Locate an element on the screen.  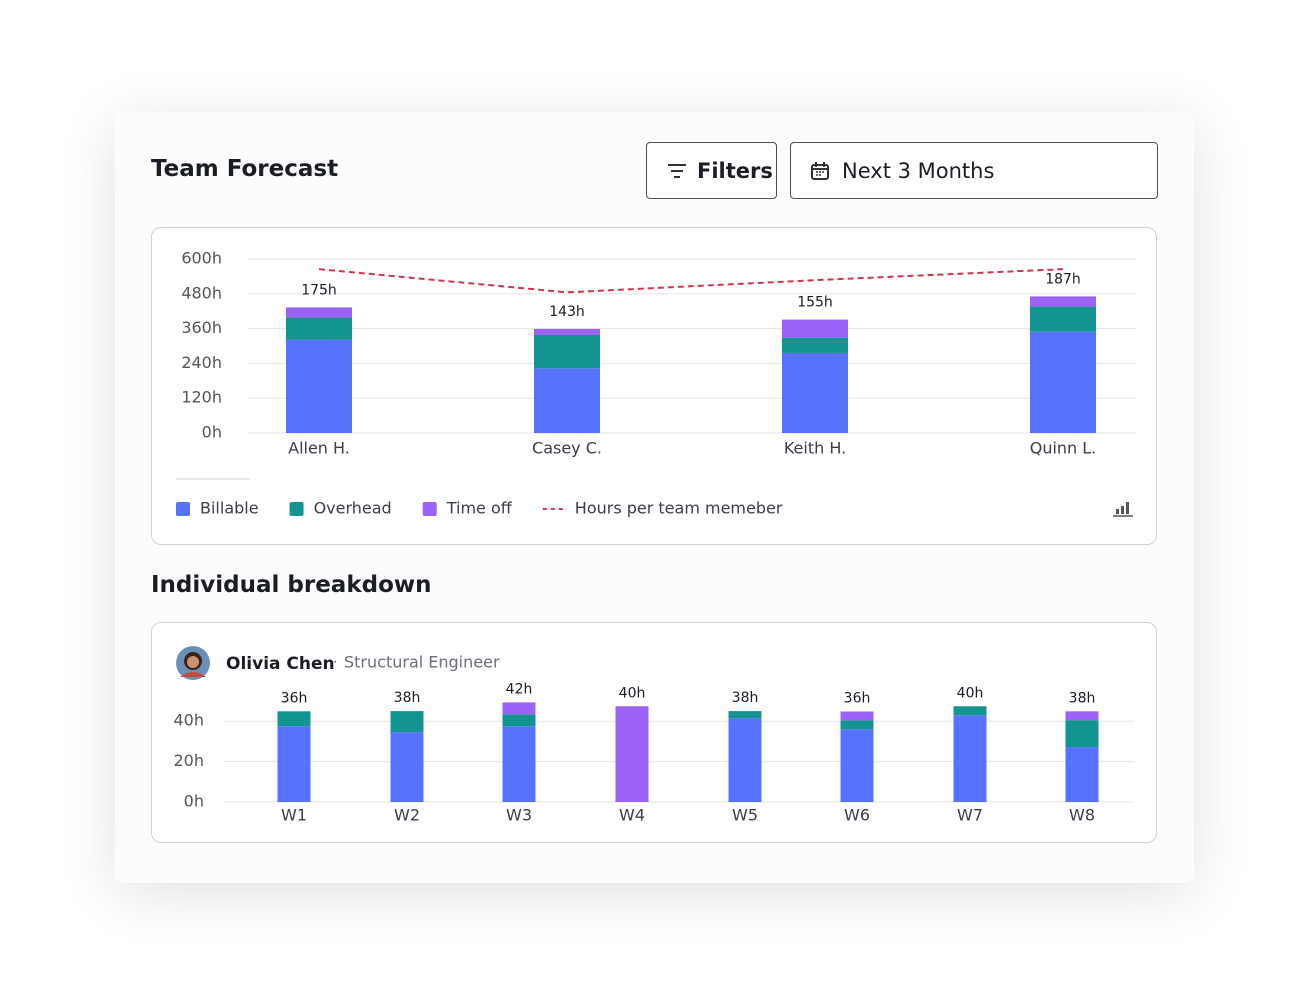
y-tick-label: 600h is located at coordinates (201, 258).